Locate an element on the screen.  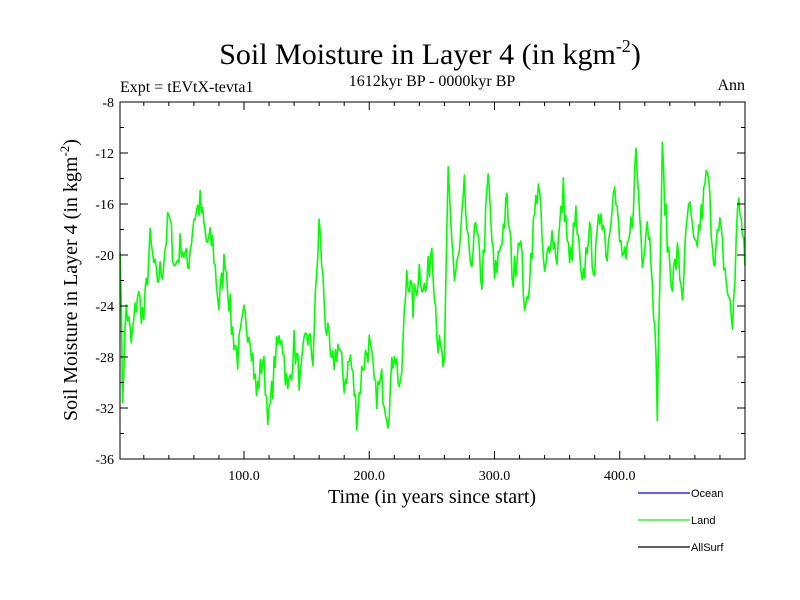
legend-label-ocean: Ocean is located at coordinates (707, 494).